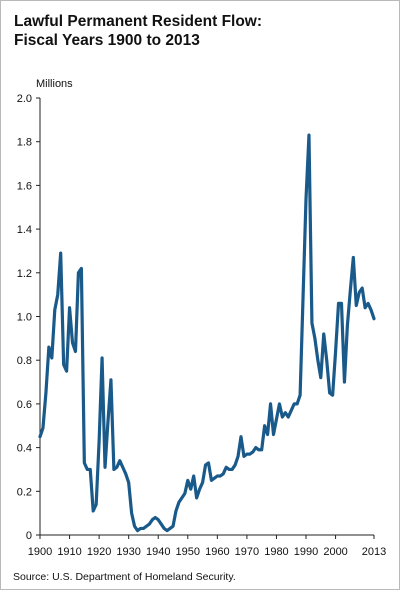 The image size is (400, 590). What do you see at coordinates (247, 552) in the screenshot?
I see `x-tick-label: 1970` at bounding box center [247, 552].